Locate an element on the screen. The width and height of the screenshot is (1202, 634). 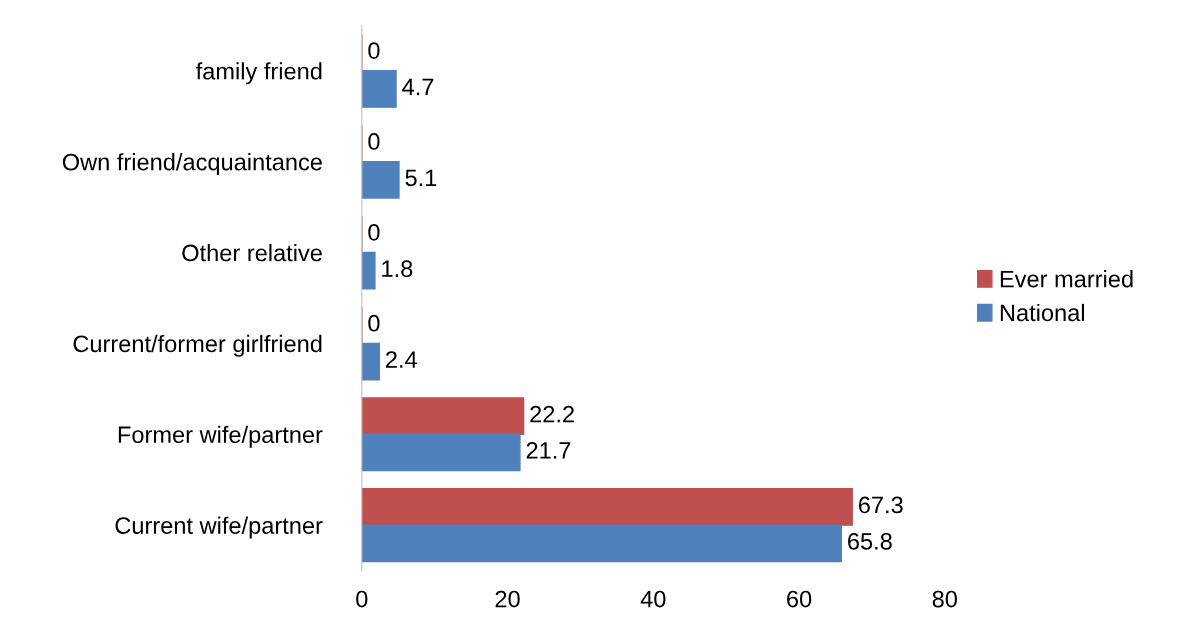
x-tick-label: 20 is located at coordinates (507, 599).